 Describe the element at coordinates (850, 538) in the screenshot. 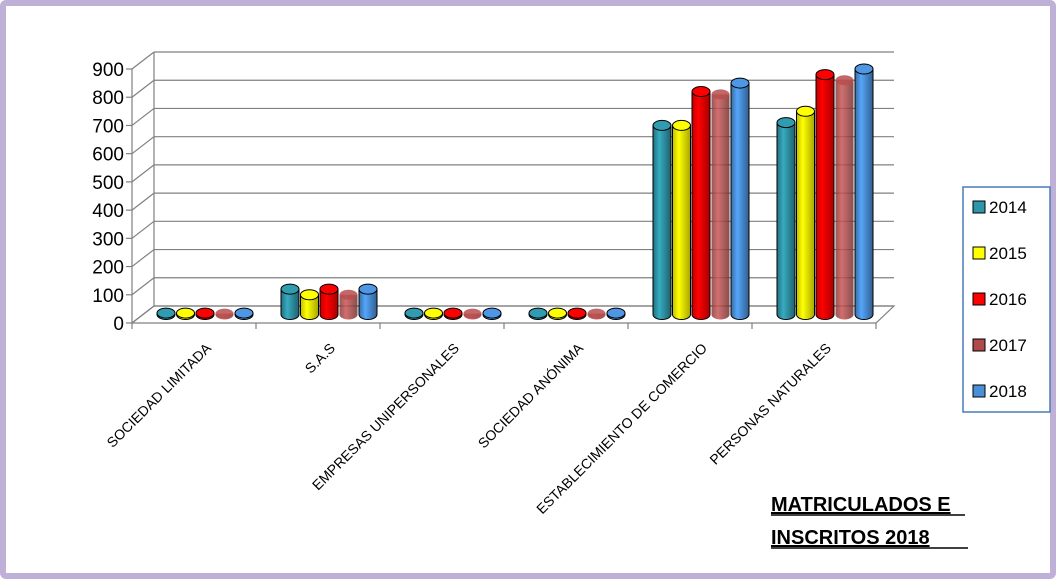

I see `title-line-2: INSCRITOS 2018` at that location.